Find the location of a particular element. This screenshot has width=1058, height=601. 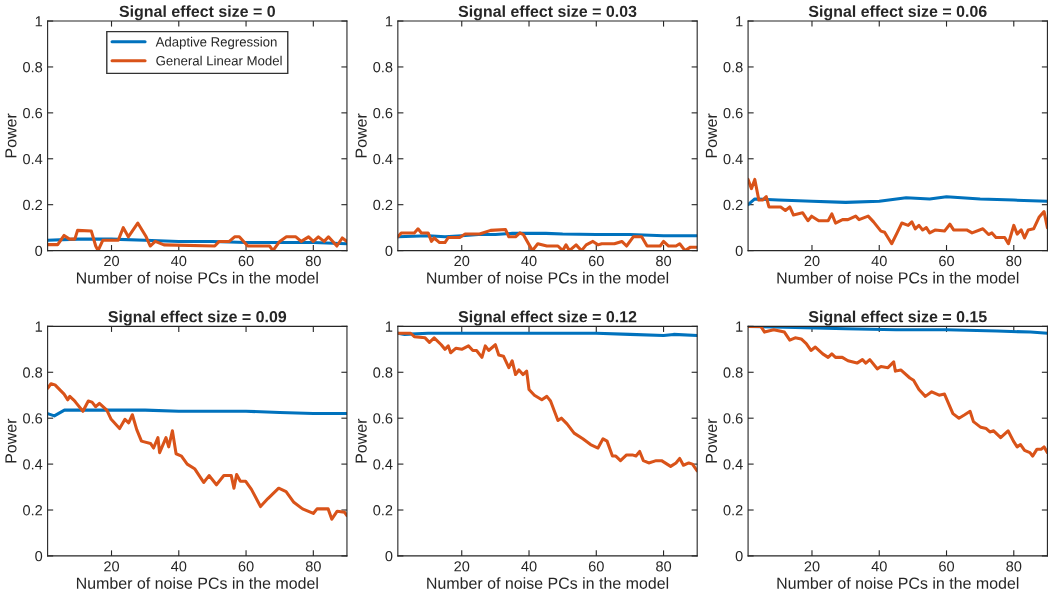

chart-title: Signal effect size = 0 is located at coordinates (197, 13).